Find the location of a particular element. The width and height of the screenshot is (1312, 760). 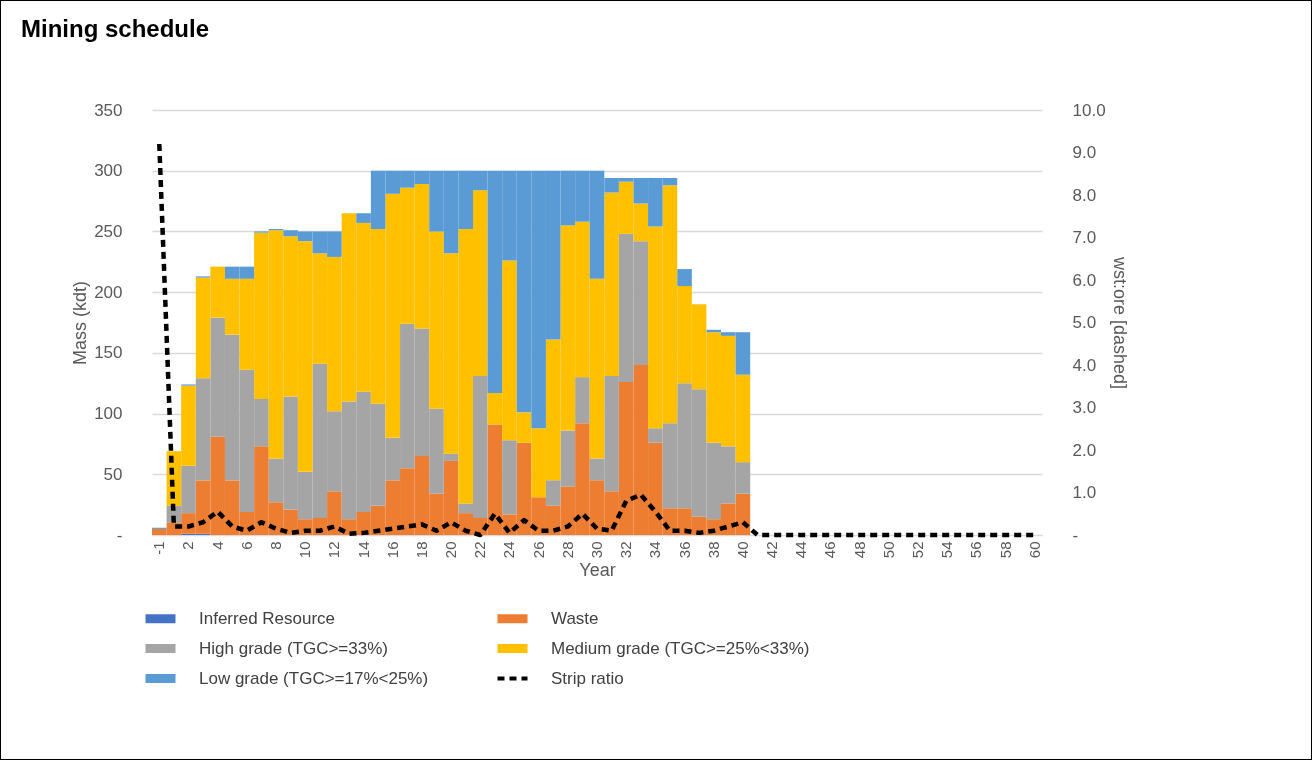

y-tick-label: 300 is located at coordinates (108, 171).